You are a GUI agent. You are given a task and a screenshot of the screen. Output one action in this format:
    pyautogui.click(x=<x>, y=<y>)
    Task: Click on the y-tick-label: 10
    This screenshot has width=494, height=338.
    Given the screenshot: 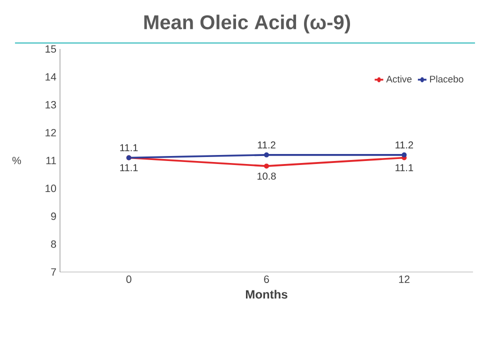 What is the action you would take?
    pyautogui.click(x=51, y=188)
    